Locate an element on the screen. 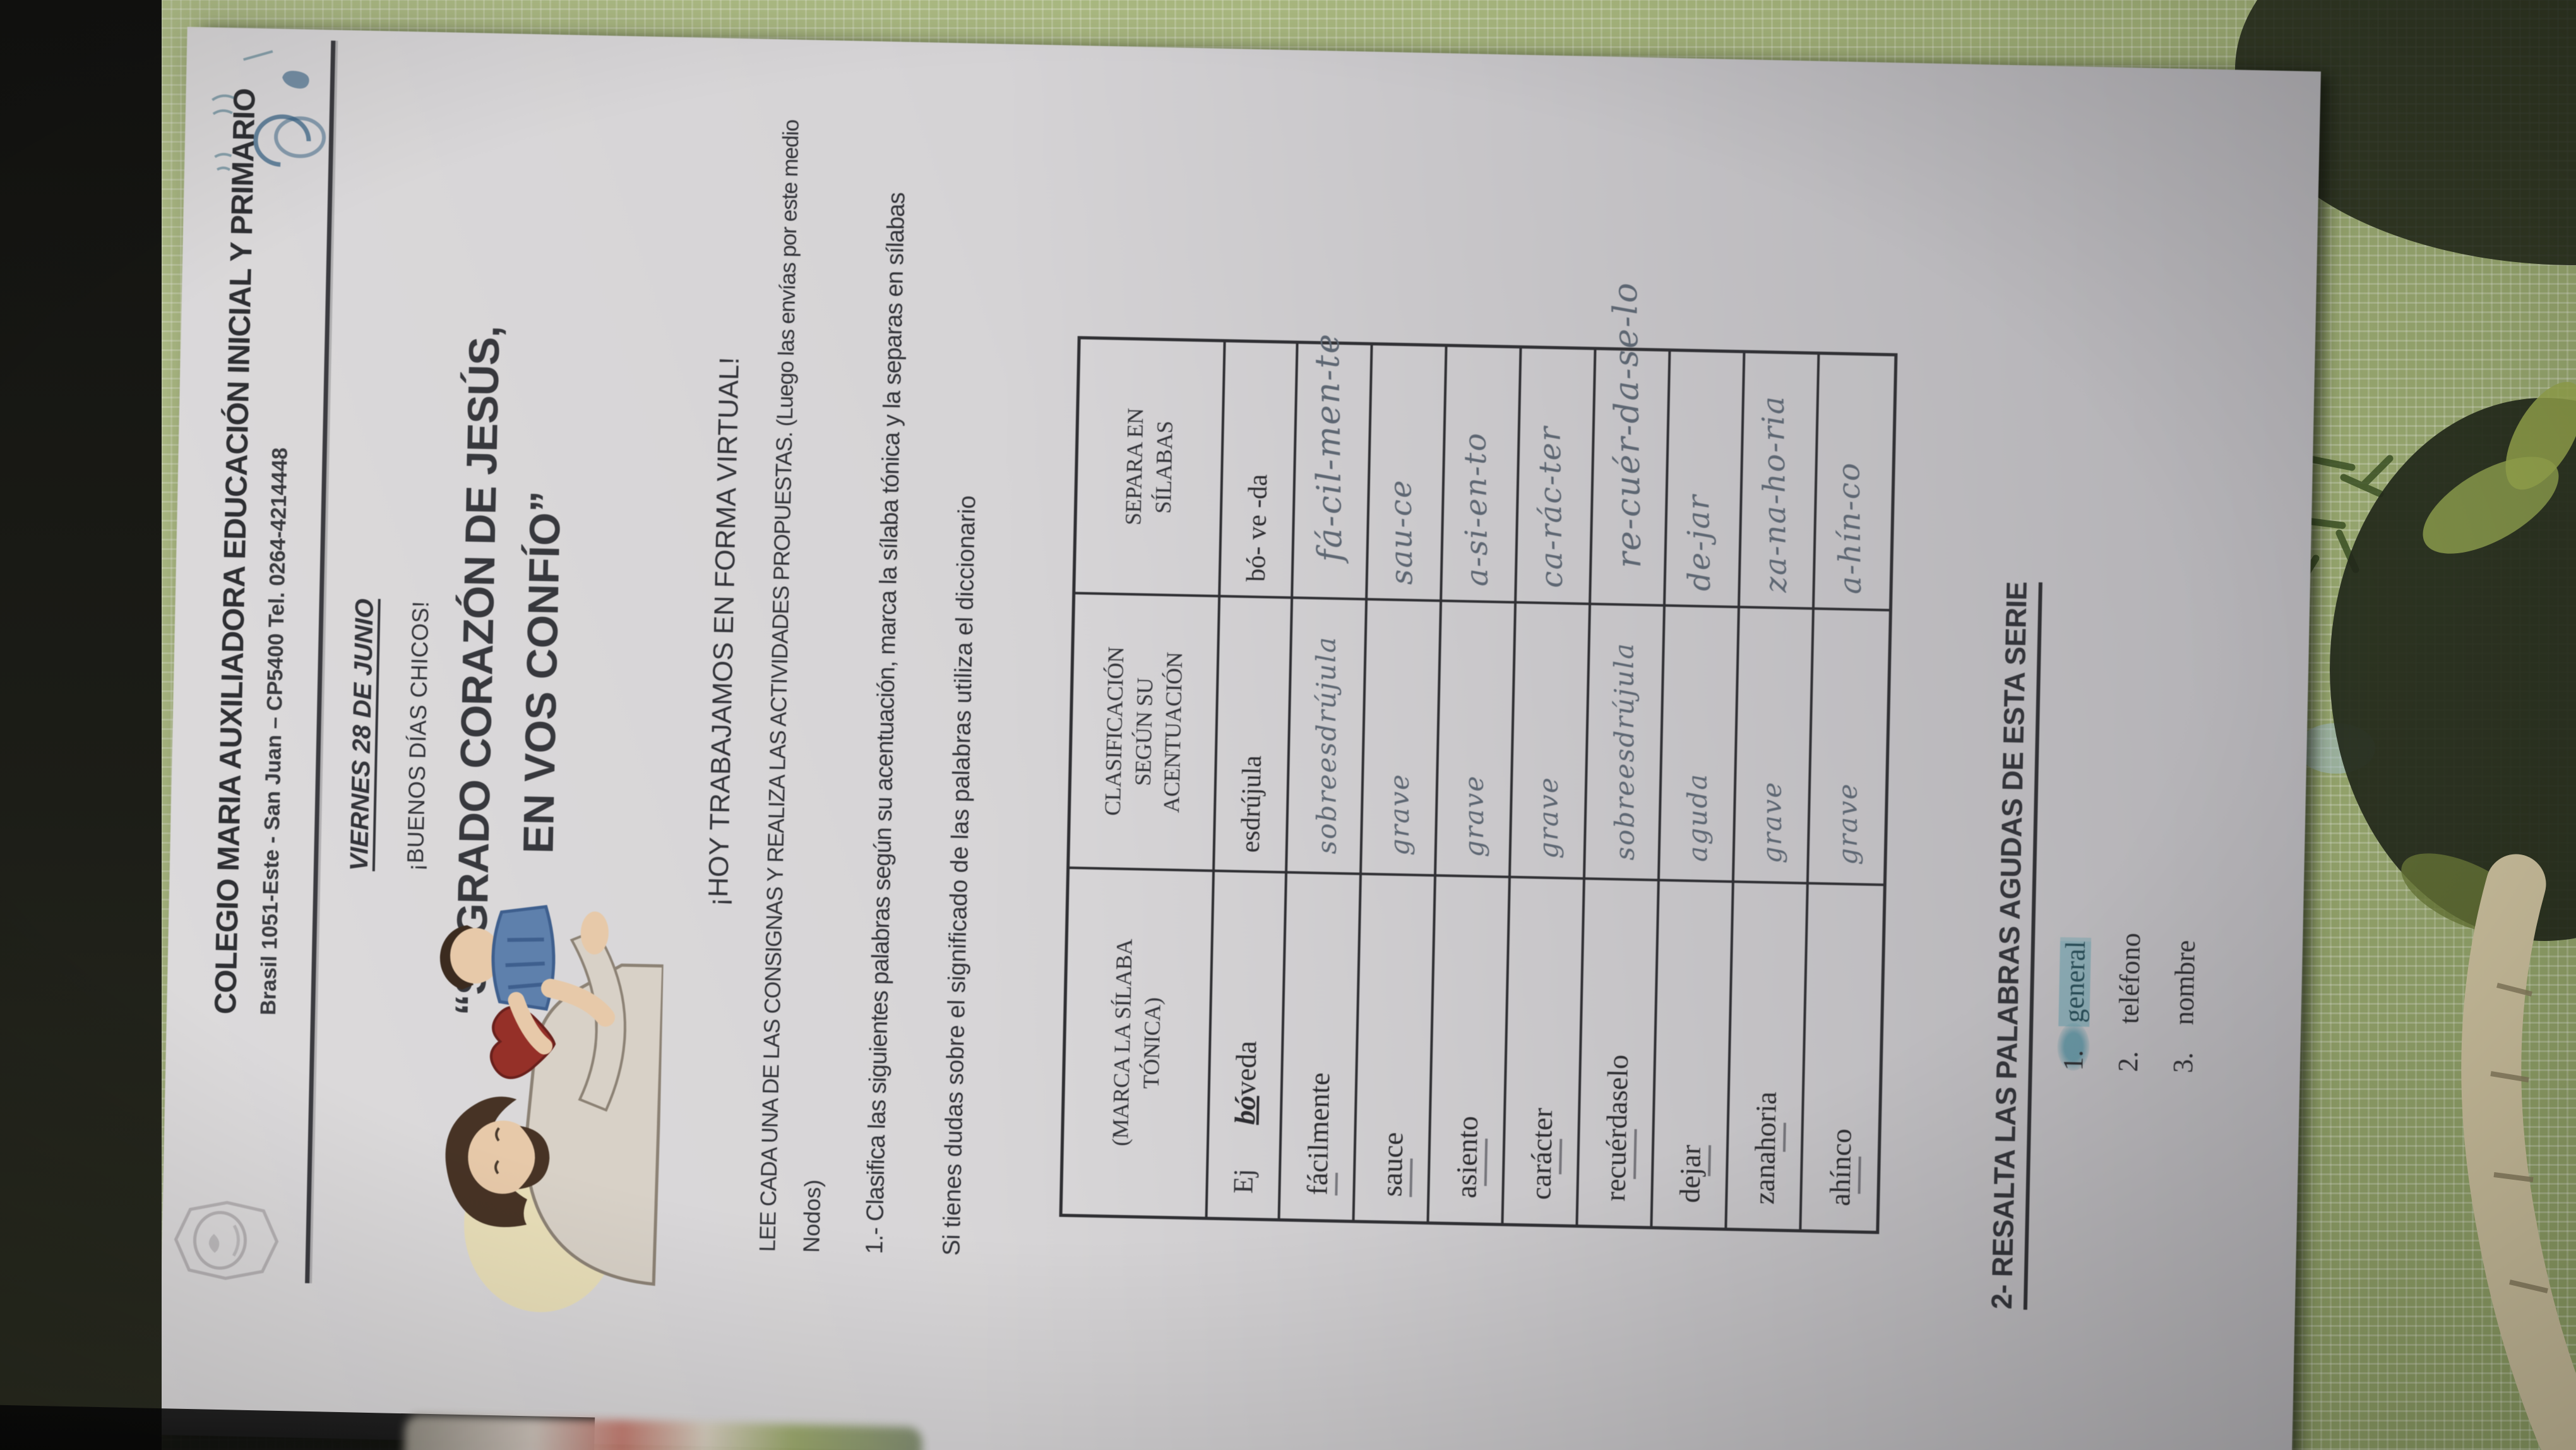 The width and height of the screenshot is (2576, 1450). word-cell: ahínco is located at coordinates (1842, 1056).